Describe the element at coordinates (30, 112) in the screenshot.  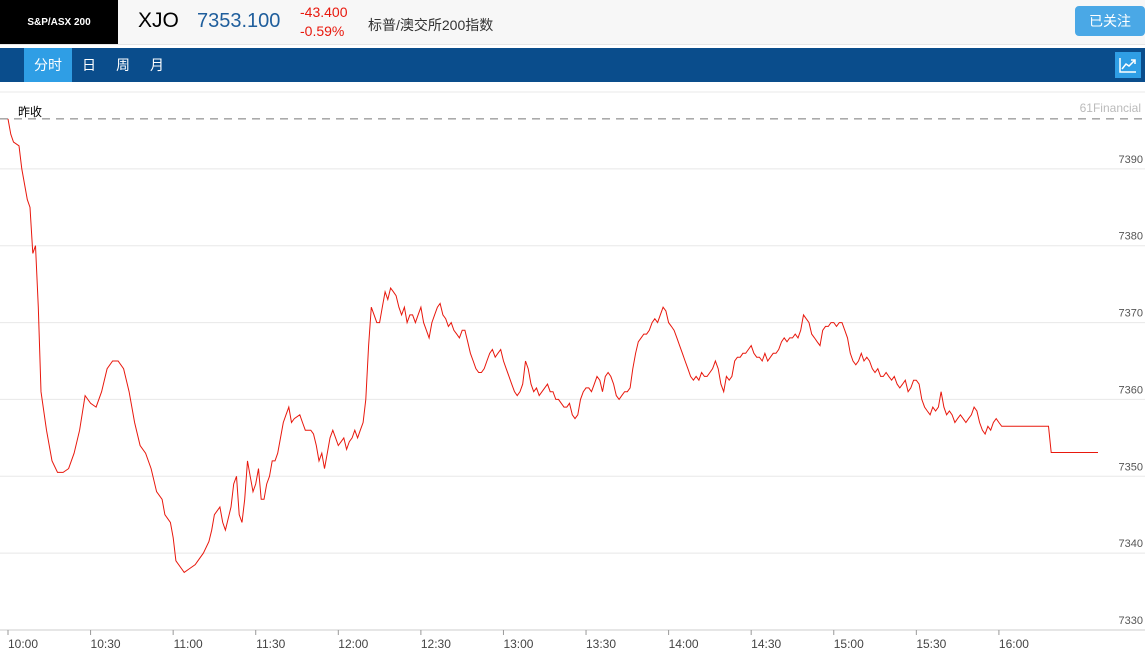
I see `prev-close-label: 昨收` at that location.